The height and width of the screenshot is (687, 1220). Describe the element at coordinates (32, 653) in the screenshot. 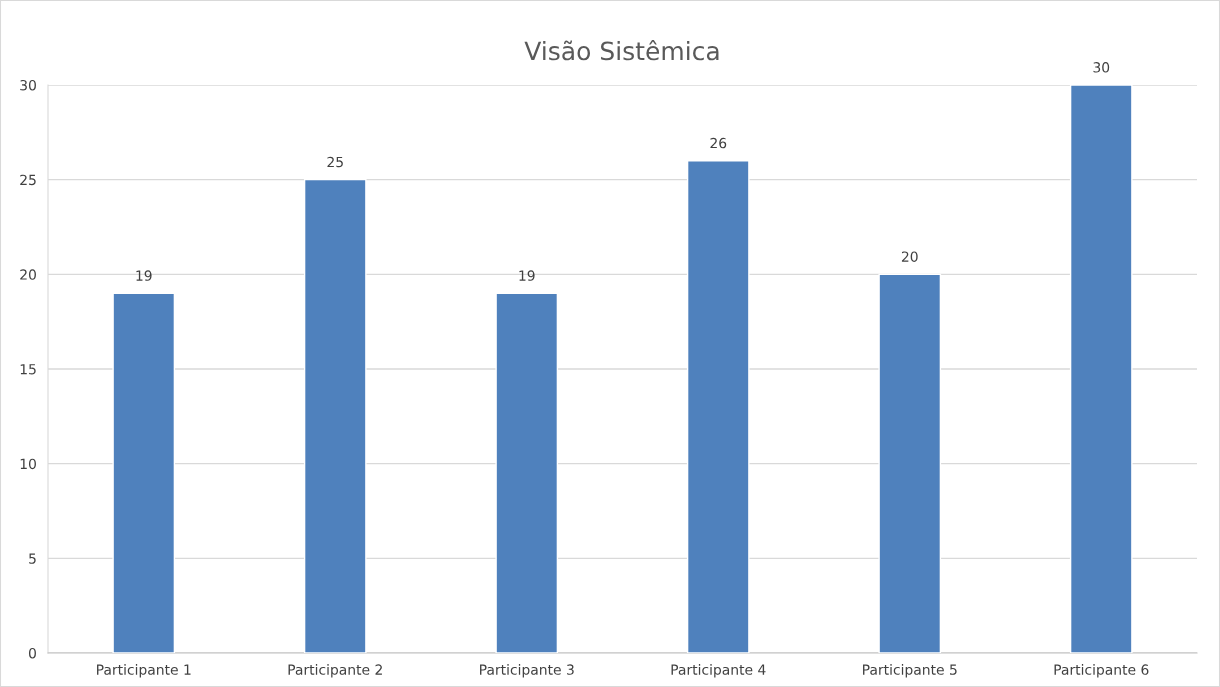

I see `y-tick-label: 0` at that location.